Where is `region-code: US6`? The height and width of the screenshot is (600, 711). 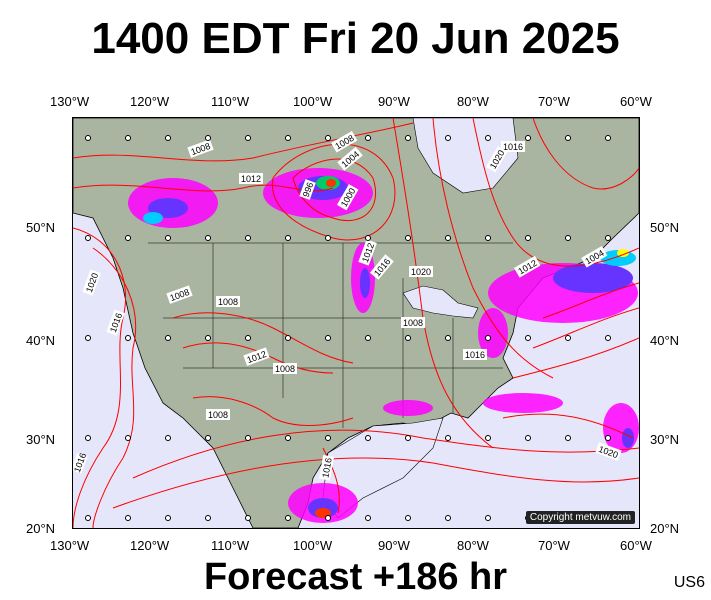
region-code: US6 is located at coordinates (689, 582).